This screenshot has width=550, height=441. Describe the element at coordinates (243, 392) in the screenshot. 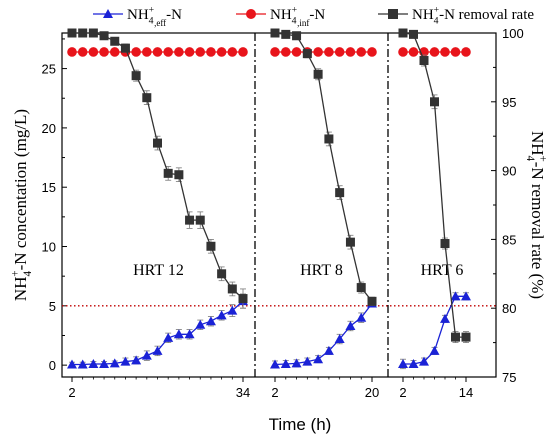

I see `x-tick-label: 34` at that location.